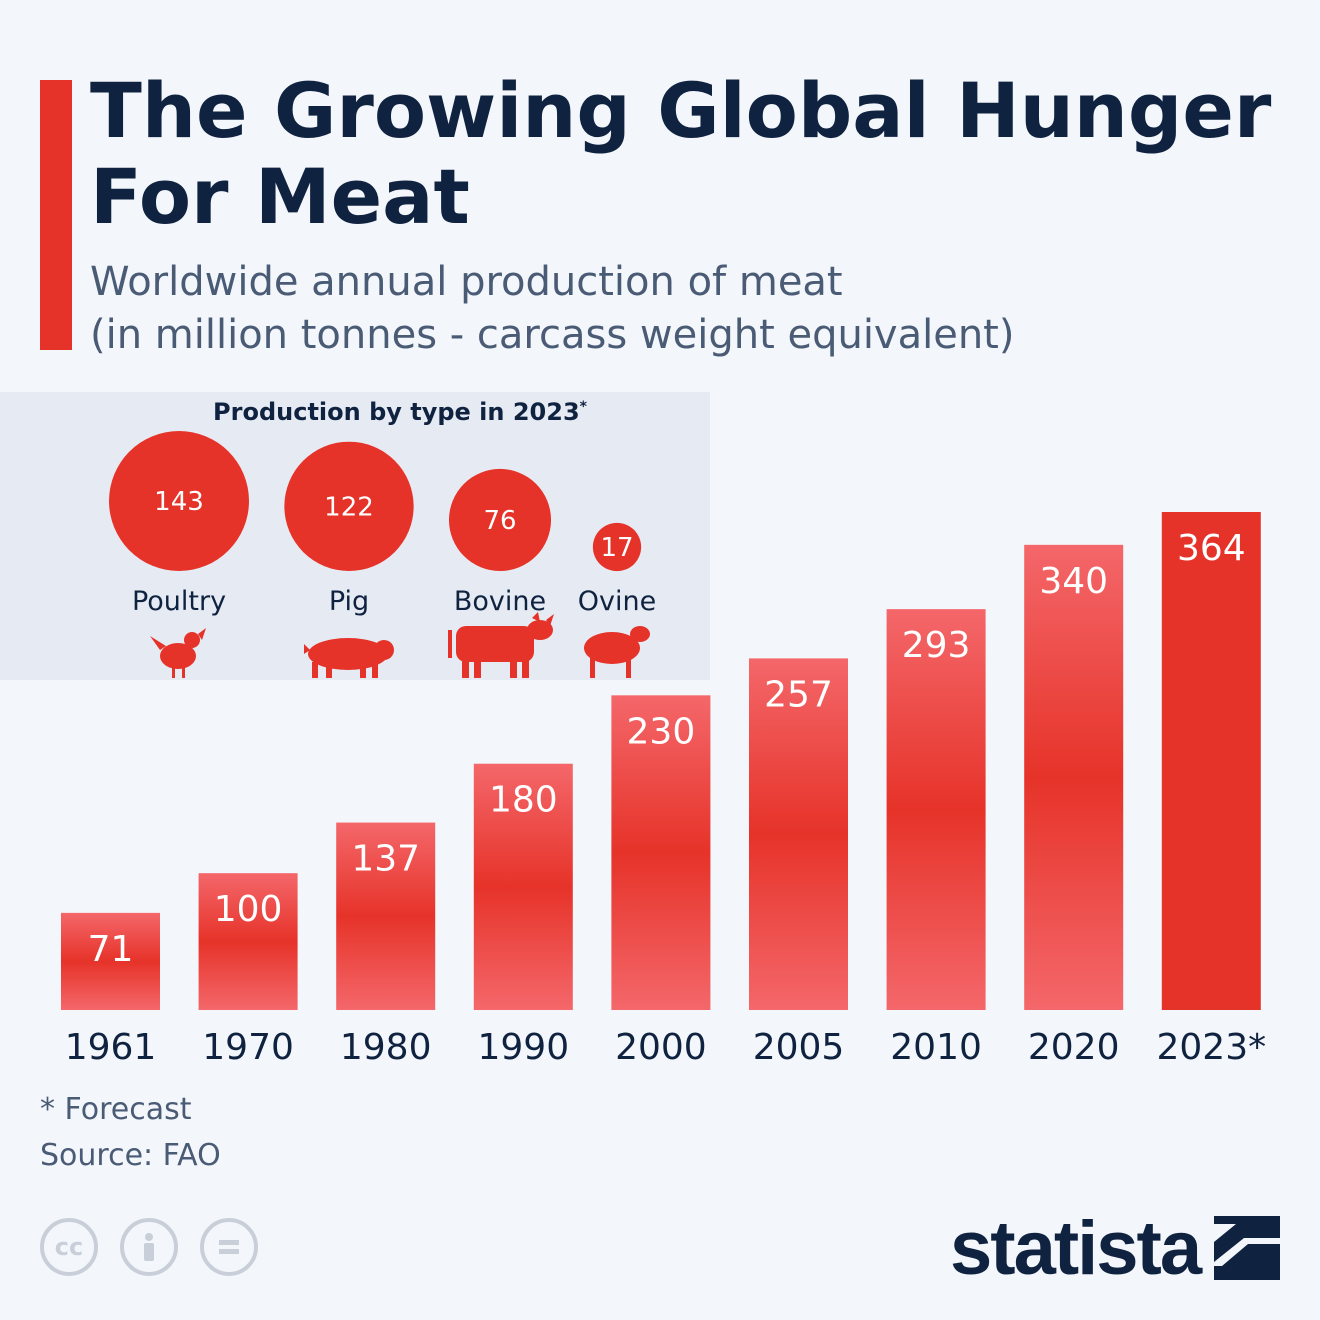 The width and height of the screenshot is (1320, 1320). I want to click on bar-value-label: 257, so click(798, 694).